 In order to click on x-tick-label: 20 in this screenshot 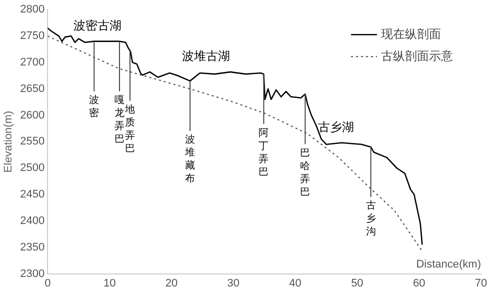, I will do `click(171, 283)`.